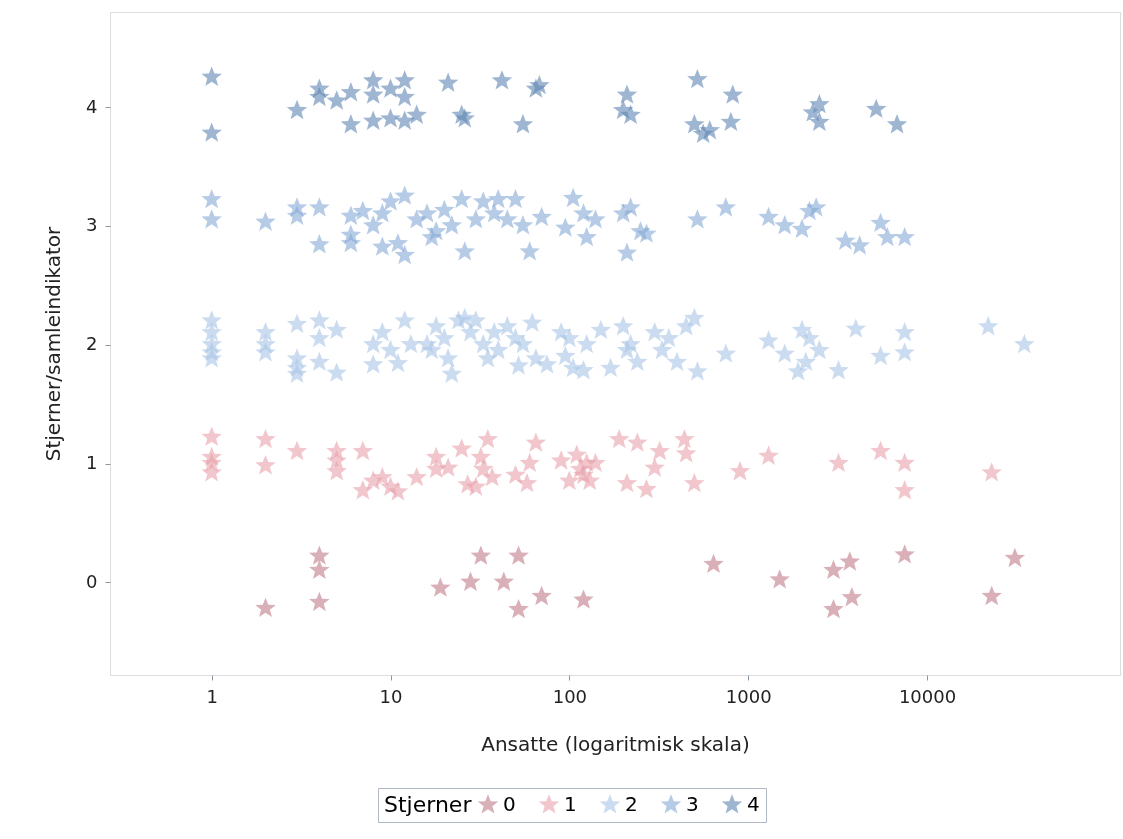 This screenshot has height=839, width=1123. I want to click on y-axis-title: Stjerner/samleindikator, so click(53, 343).